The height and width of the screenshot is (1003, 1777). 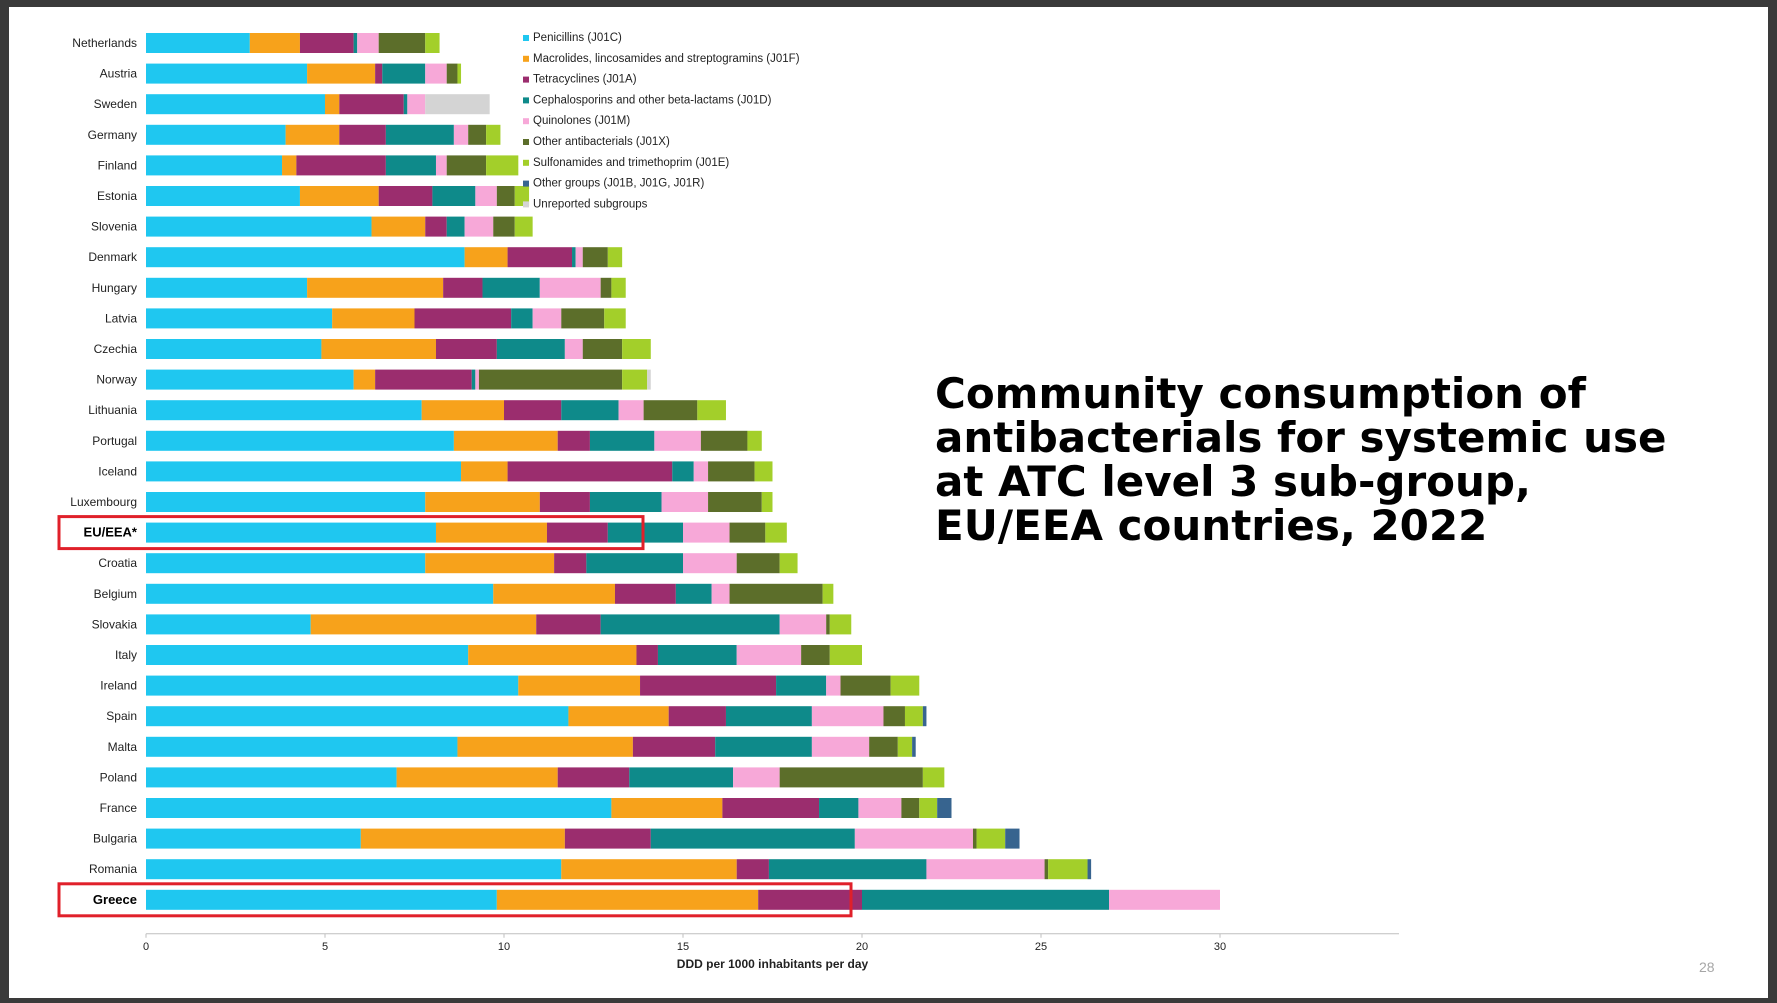 I want to click on bar-segment-poland-other-antibacterials, so click(x=851, y=777).